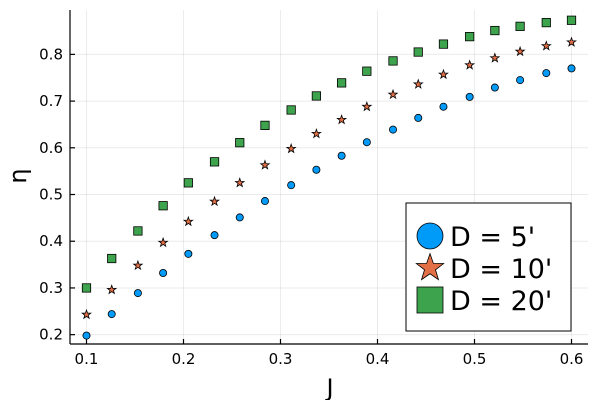 The height and width of the screenshot is (400, 600). I want to click on y-tick-label: 0.2, so click(51, 335).